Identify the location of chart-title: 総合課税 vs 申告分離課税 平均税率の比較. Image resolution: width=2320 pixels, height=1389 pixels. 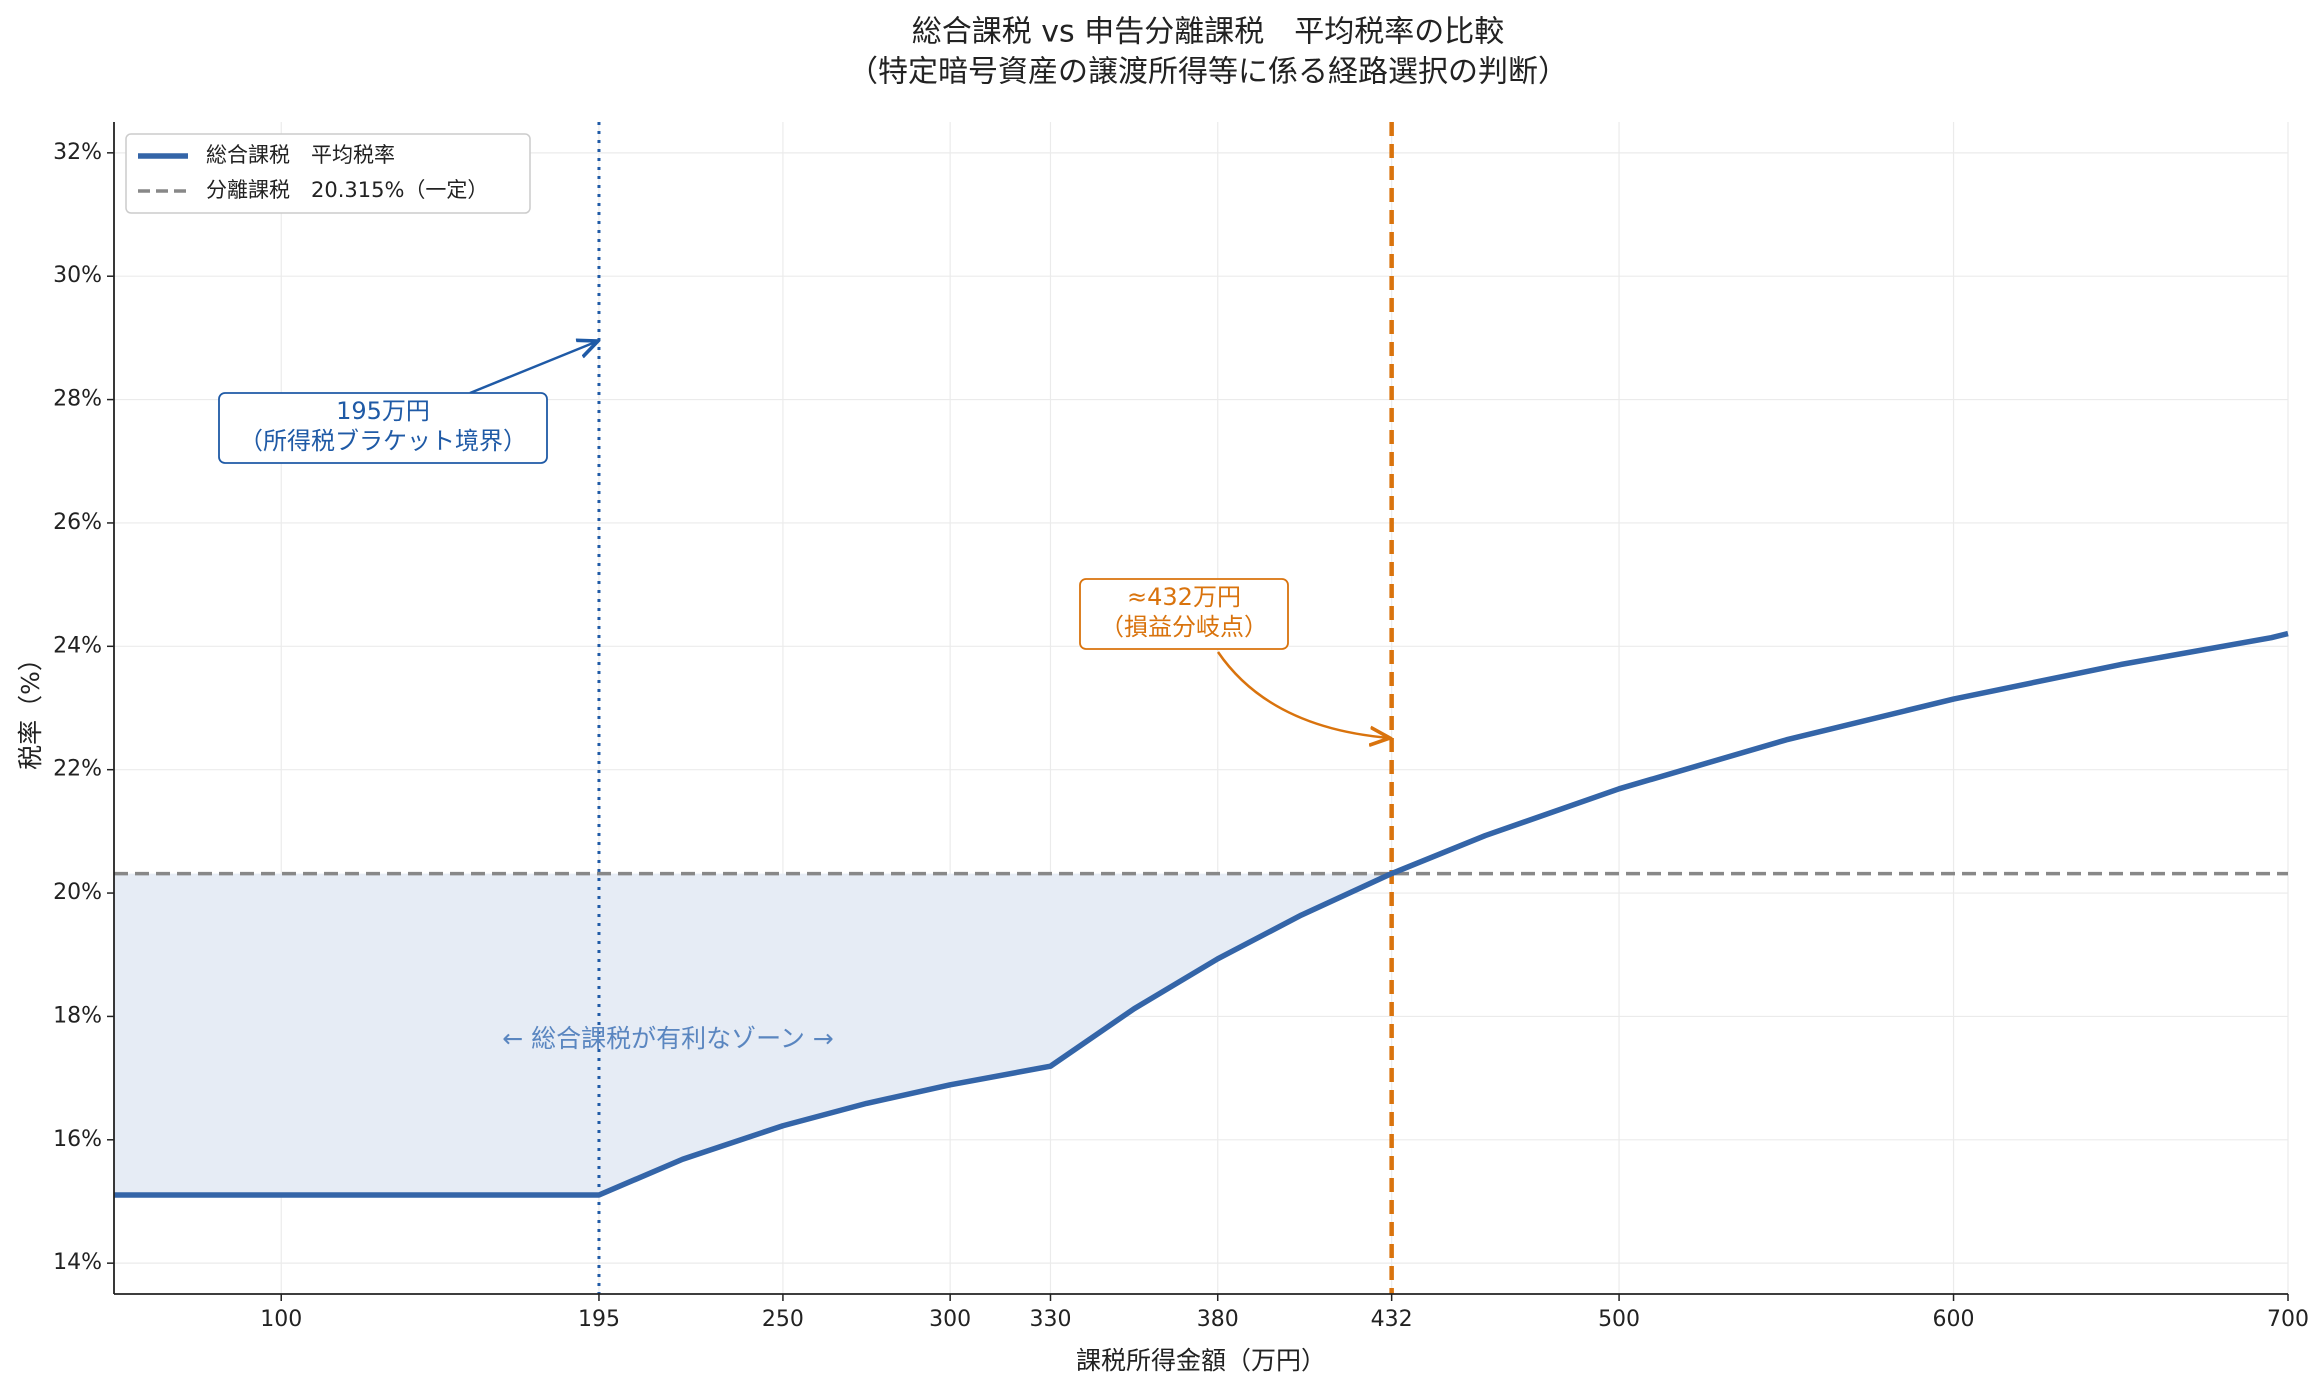
(1208, 32).